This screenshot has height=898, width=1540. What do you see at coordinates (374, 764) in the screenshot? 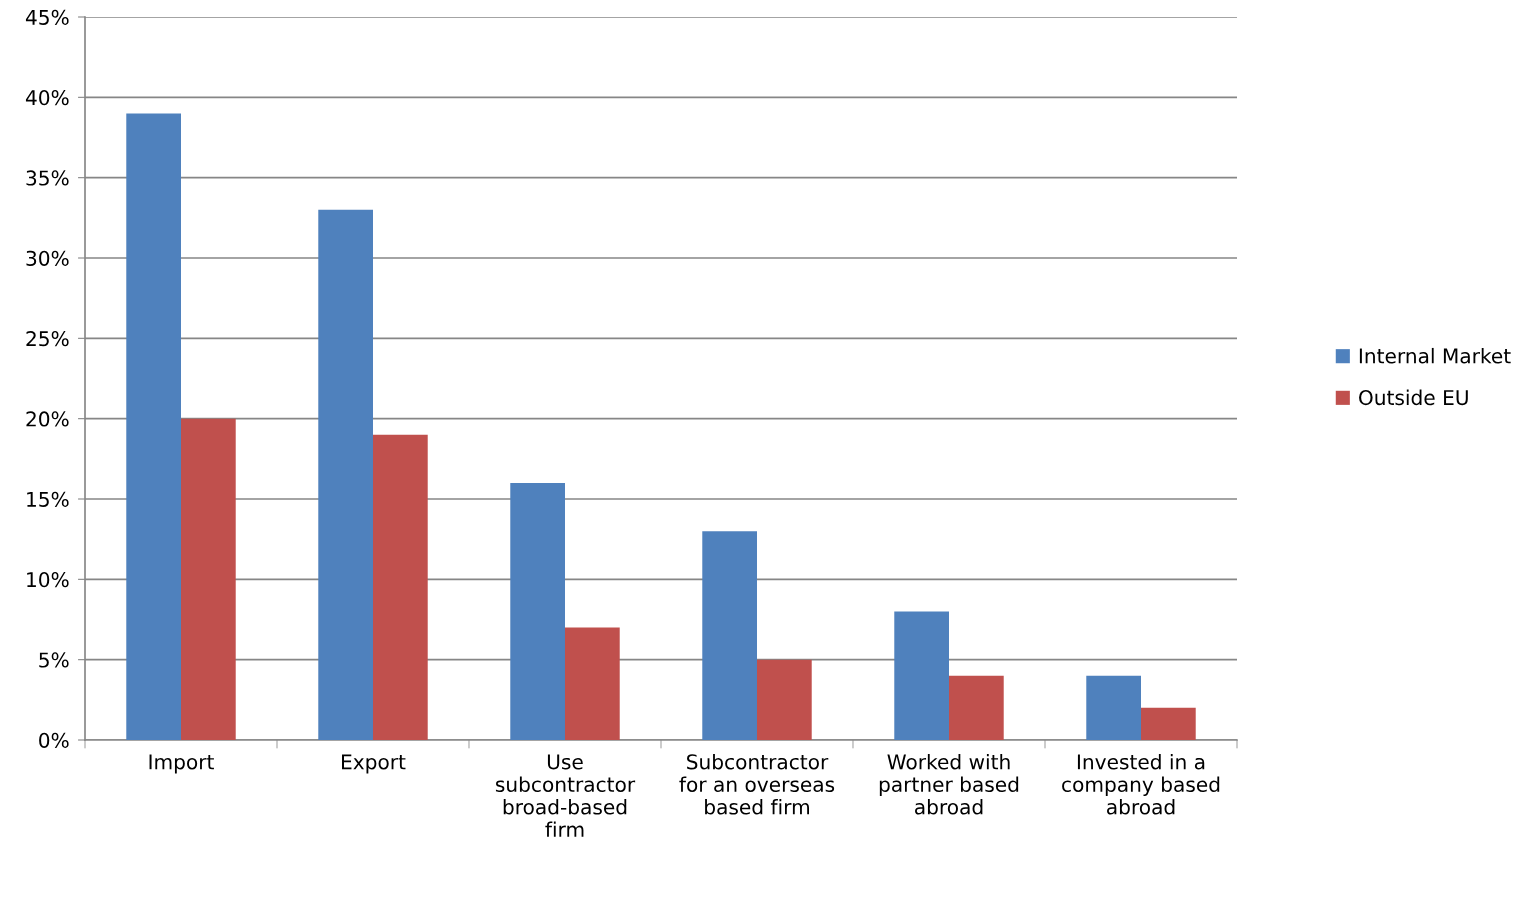
I see `x-tick-label: Export` at bounding box center [374, 764].